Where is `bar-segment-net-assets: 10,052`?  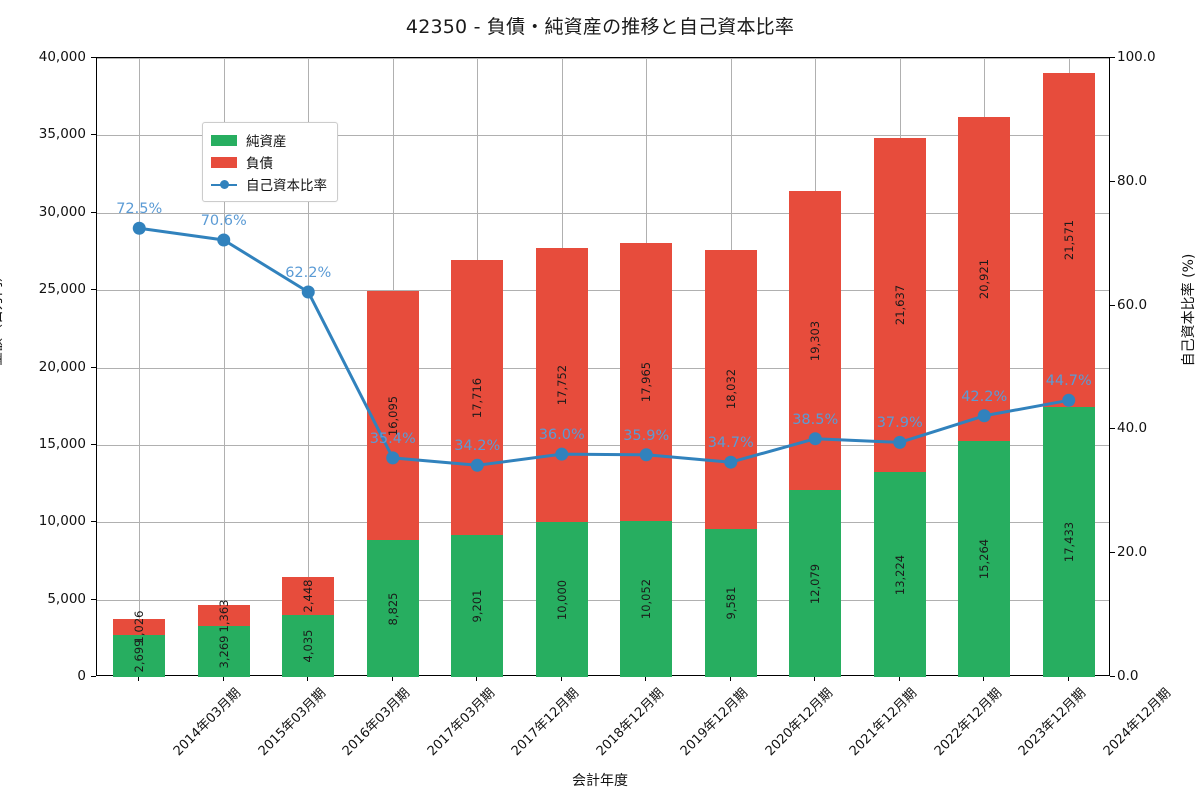 bar-segment-net-assets: 10,052 is located at coordinates (646, 599).